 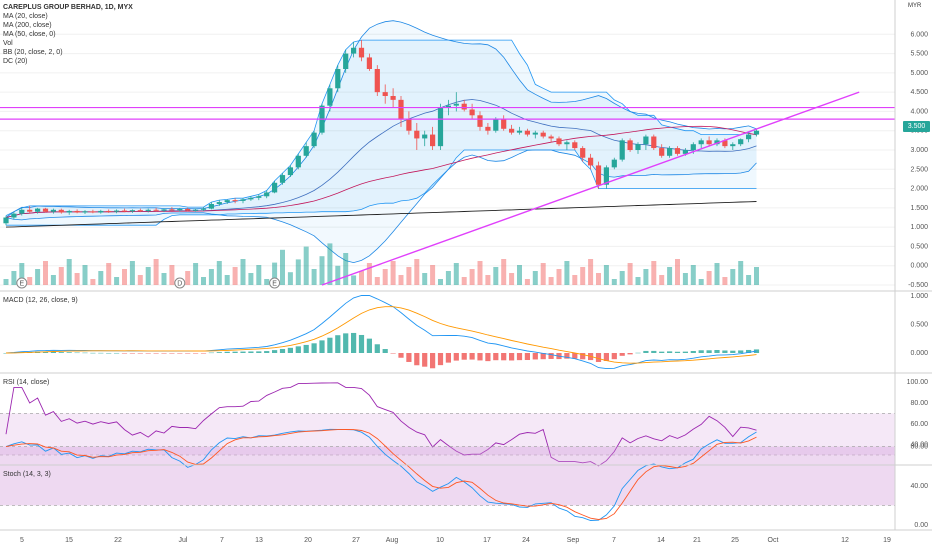 What do you see at coordinates (573, 540) in the screenshot?
I see `x-tick-label: Sep` at bounding box center [573, 540].